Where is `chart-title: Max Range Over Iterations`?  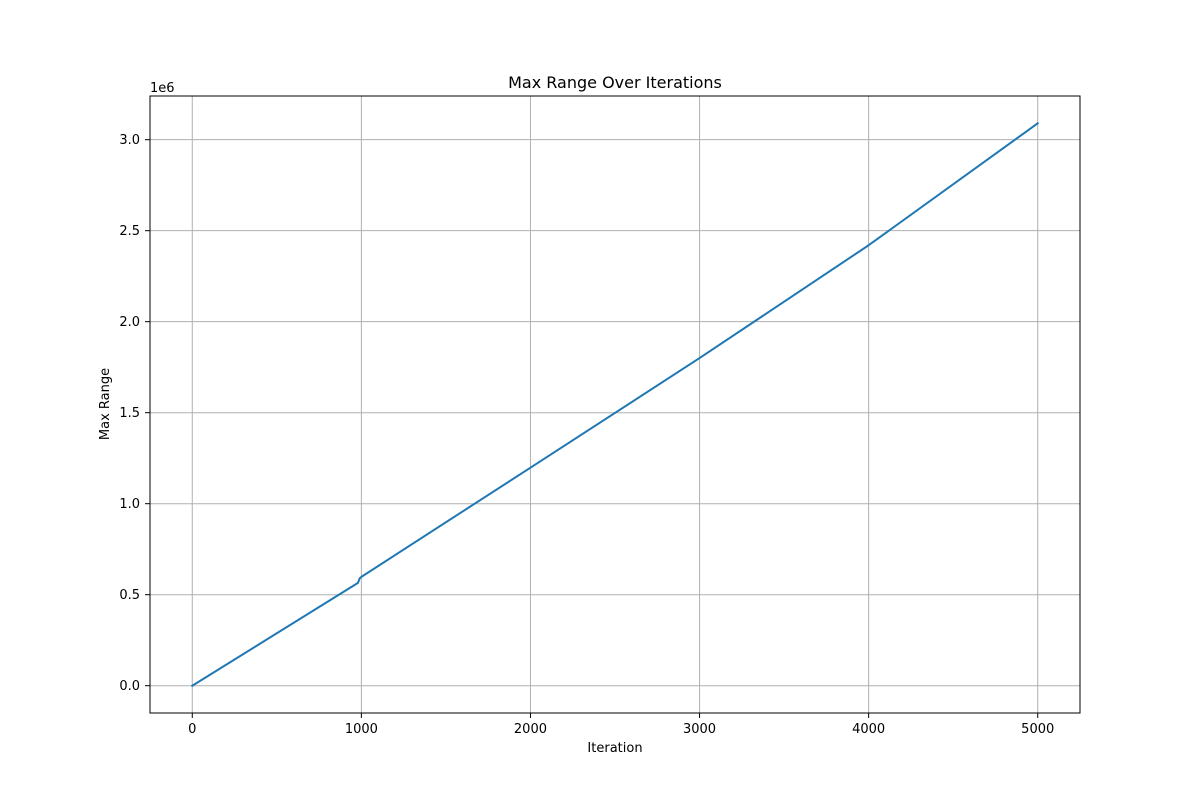 chart-title: Max Range Over Iterations is located at coordinates (615, 82).